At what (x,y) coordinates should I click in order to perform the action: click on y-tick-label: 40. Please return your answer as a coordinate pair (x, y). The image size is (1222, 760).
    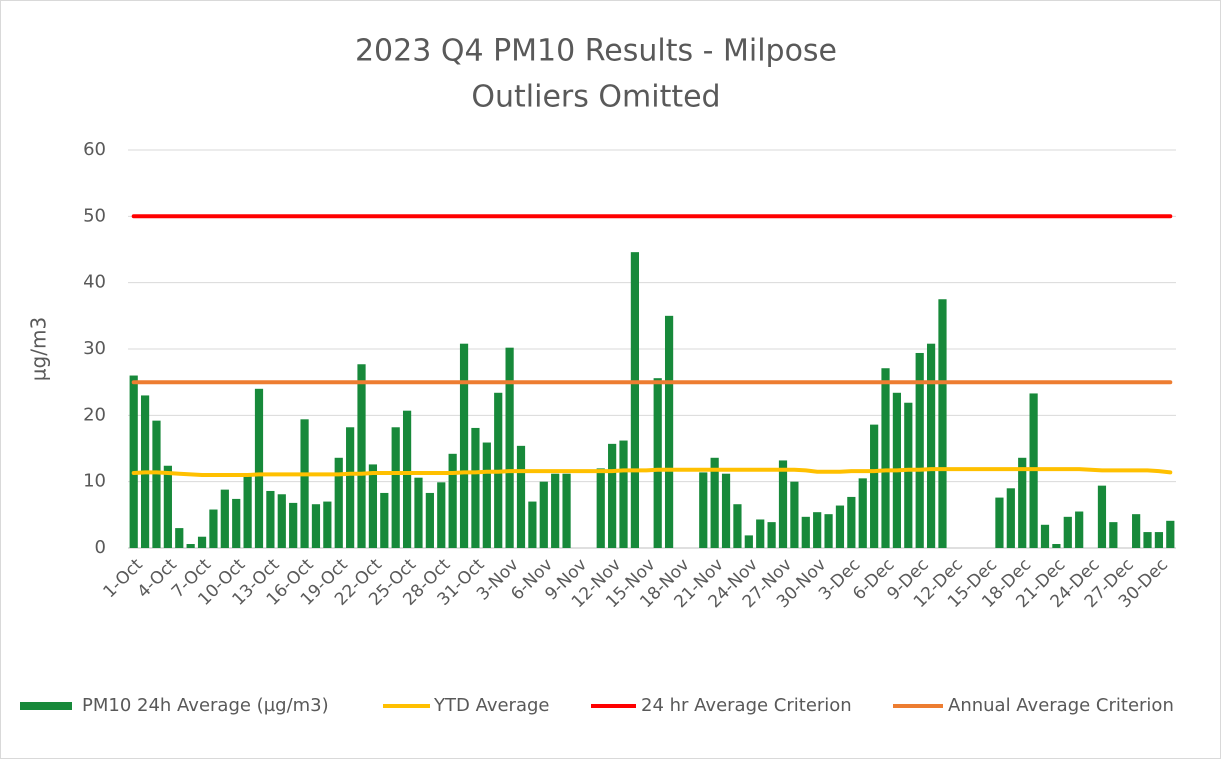
    Looking at the image, I should click on (94, 282).